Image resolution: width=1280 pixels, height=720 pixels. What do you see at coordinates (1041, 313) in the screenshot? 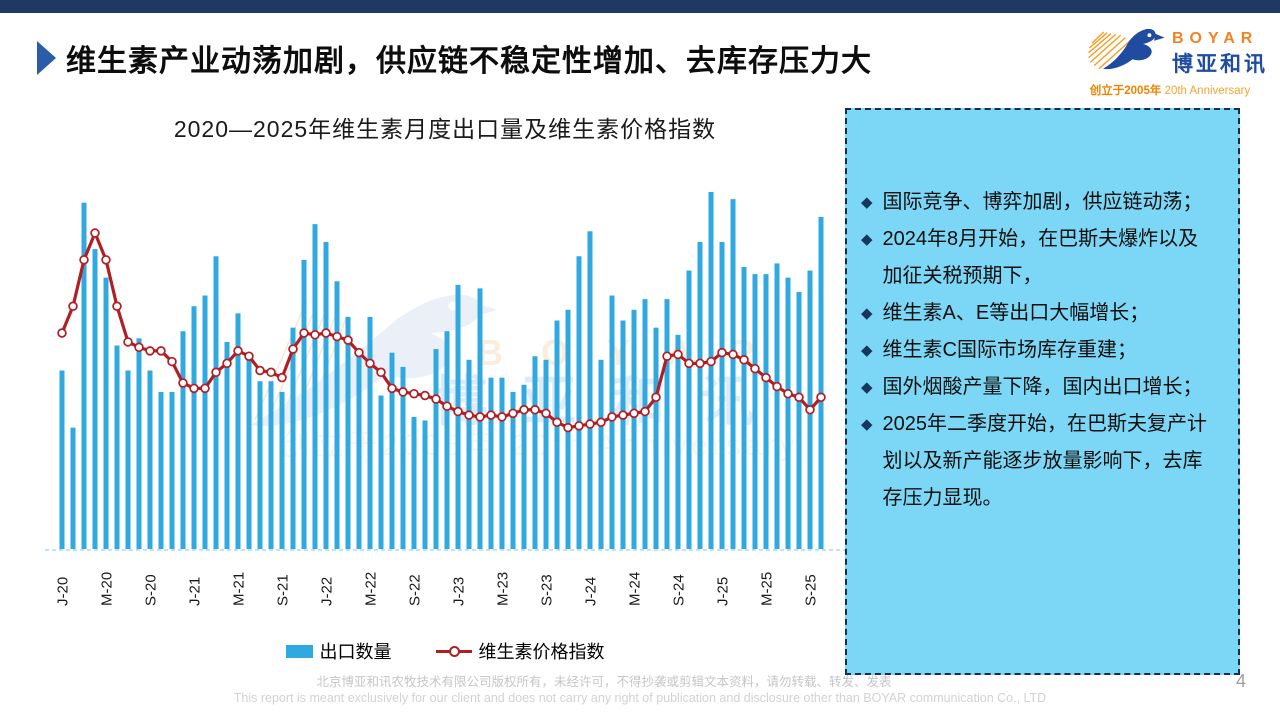
I see `panel-bullet: ◆ 维生素A、E等出口大幅增长；` at bounding box center [1041, 313].